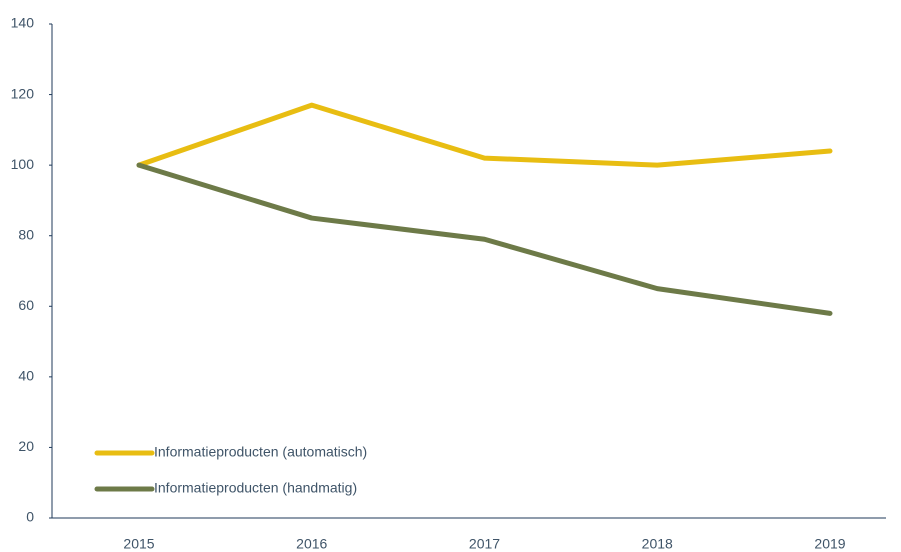 This screenshot has height=552, width=901. Describe the element at coordinates (138, 544) in the screenshot. I see `x-tick-label: 2015` at that location.